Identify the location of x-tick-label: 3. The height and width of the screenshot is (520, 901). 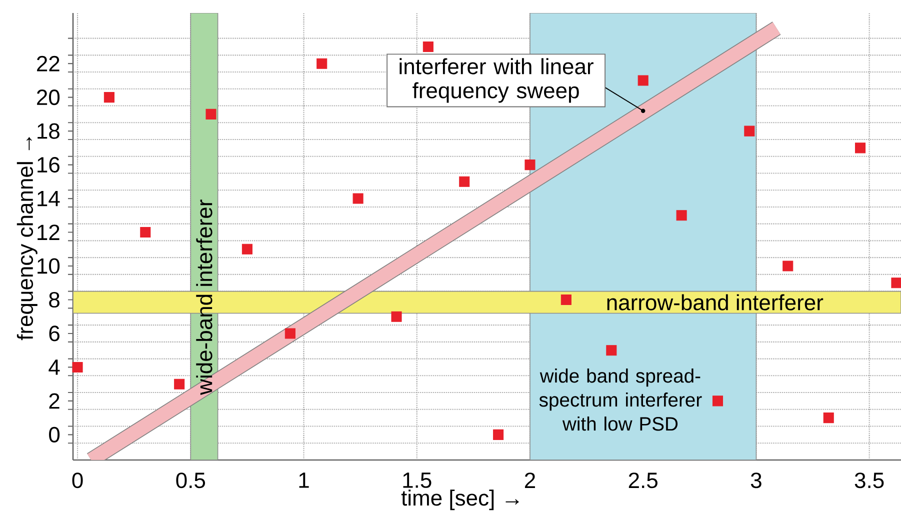
(756, 480).